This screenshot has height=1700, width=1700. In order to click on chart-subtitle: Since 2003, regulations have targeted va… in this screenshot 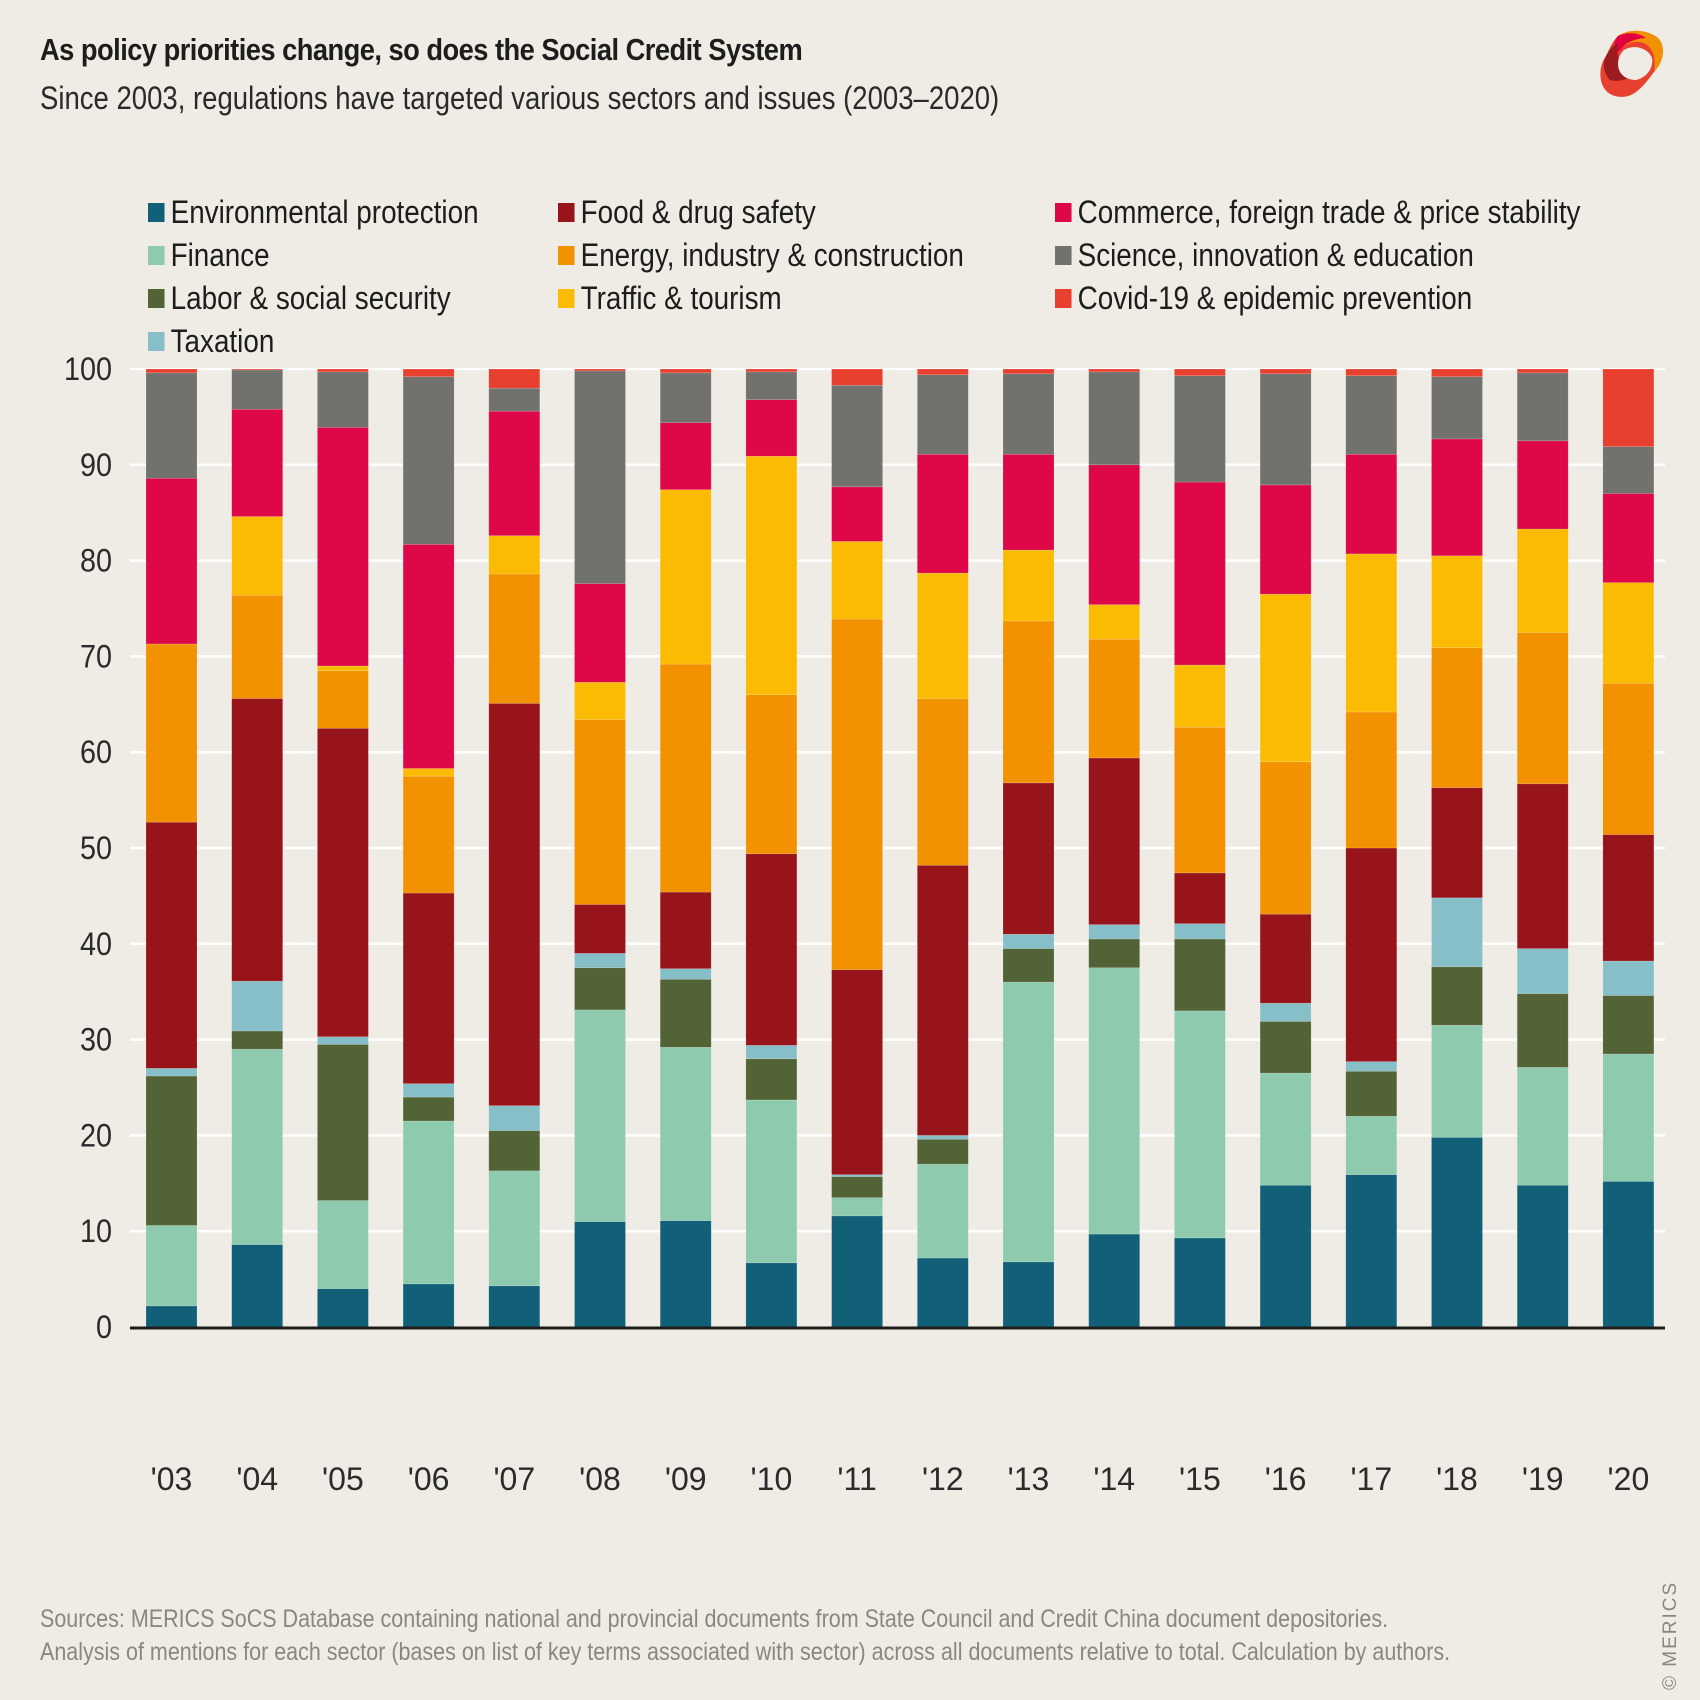, I will do `click(520, 98)`.